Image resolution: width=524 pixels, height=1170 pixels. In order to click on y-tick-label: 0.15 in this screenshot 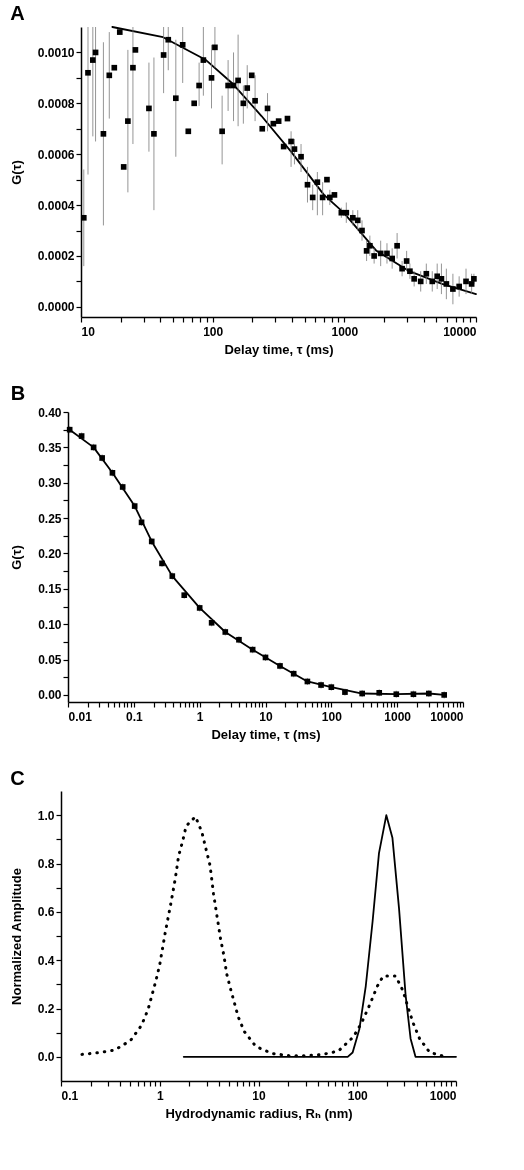, I will do `click(50, 589)`.